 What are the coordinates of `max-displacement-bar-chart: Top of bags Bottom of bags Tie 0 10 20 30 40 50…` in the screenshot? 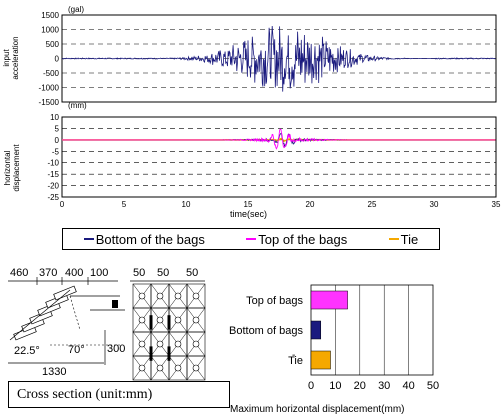 It's located at (334, 338).